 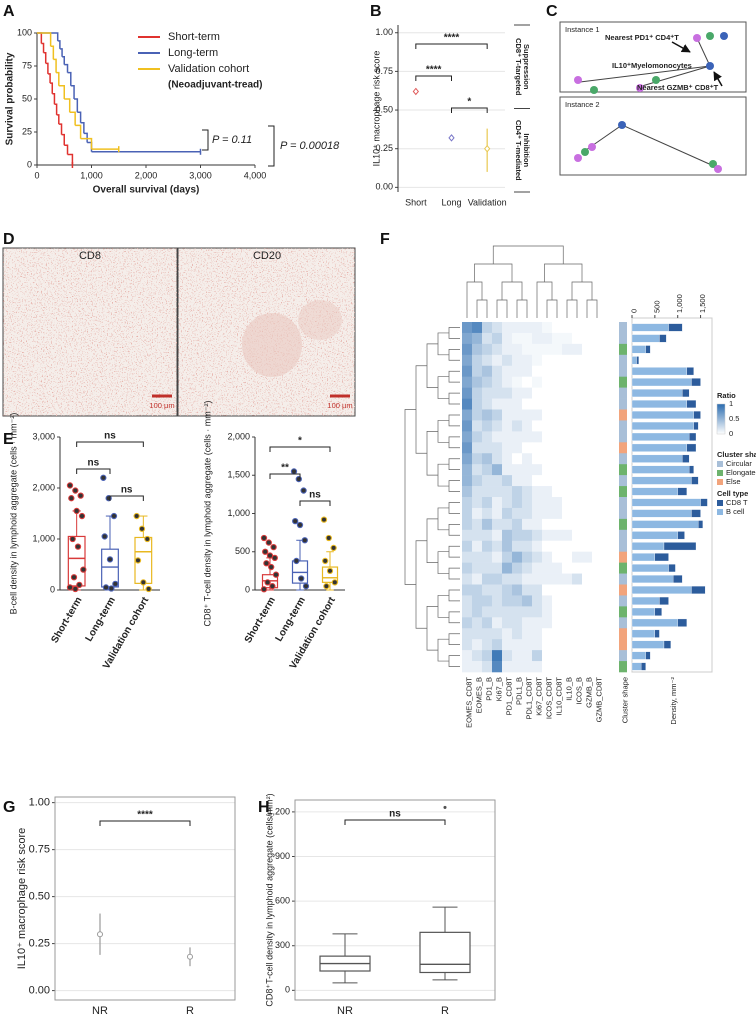 I want to click on column-label: GZMB_CD8T, so click(x=598, y=700).